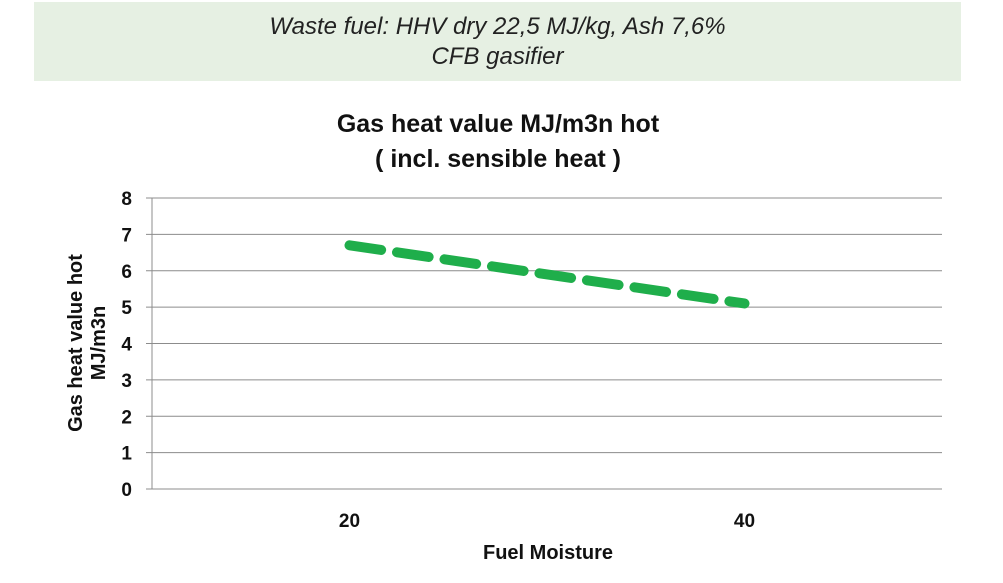 Image resolution: width=1003 pixels, height=583 pixels. What do you see at coordinates (126, 417) in the screenshot?
I see `y-tick-label-2: 2` at bounding box center [126, 417].